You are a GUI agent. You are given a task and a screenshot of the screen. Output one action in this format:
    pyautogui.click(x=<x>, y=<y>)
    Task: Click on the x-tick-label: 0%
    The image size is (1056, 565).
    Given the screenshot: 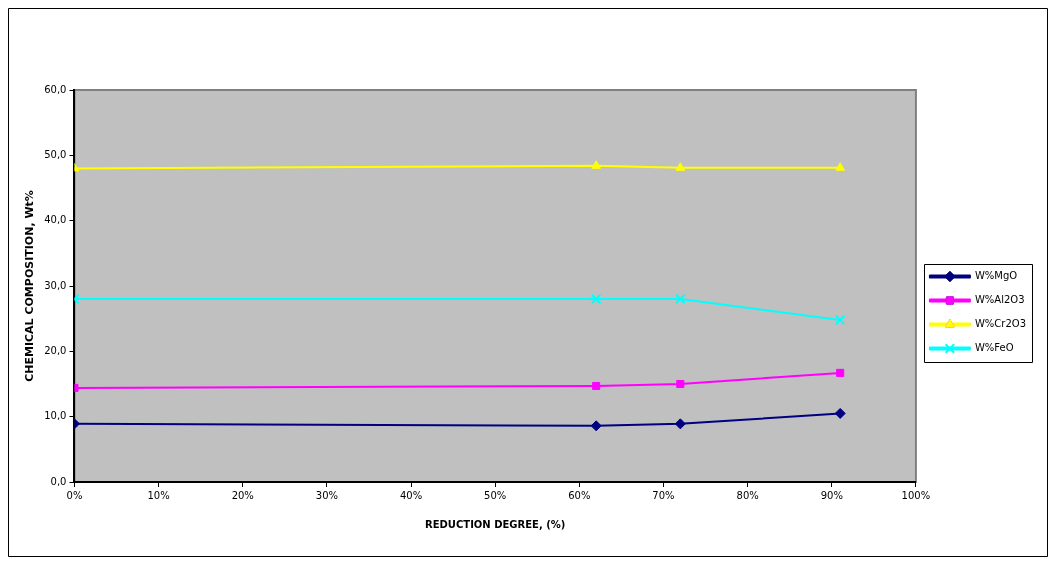 What is the action you would take?
    pyautogui.click(x=74, y=495)
    